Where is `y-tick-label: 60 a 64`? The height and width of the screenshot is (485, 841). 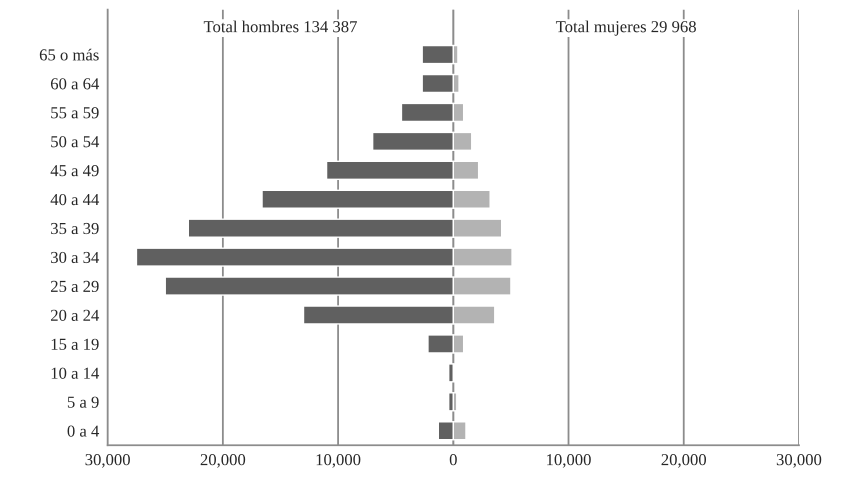
y-tick-label: 60 a 64 is located at coordinates (75, 84).